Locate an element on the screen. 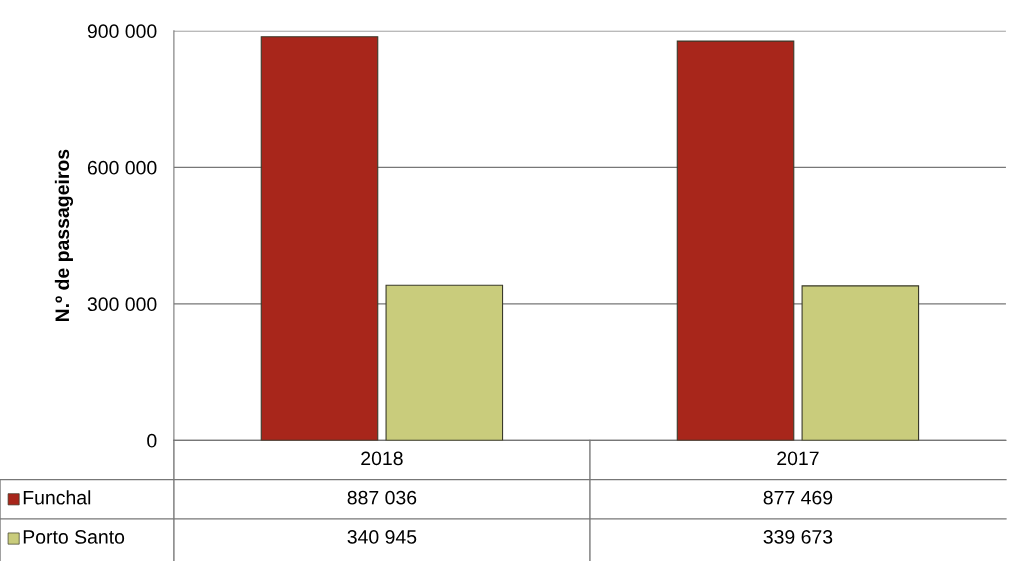  y-tick-label: 600 000 is located at coordinates (122, 167).